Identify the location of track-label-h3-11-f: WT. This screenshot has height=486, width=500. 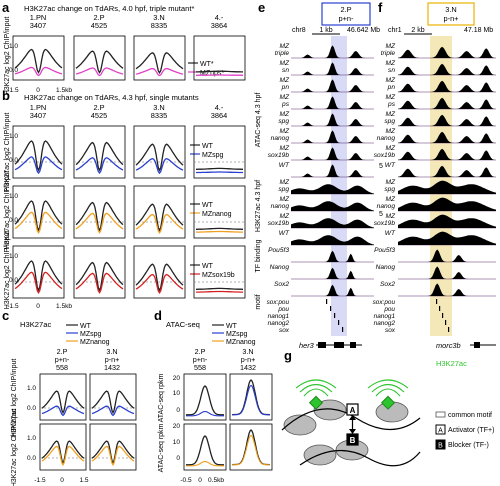
(390, 233).